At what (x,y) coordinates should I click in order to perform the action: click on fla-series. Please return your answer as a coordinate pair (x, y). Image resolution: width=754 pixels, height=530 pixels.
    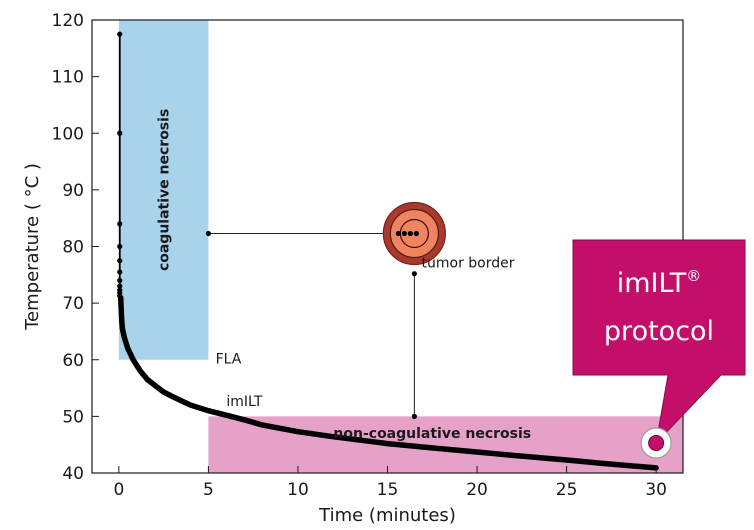
    Looking at the image, I should click on (120, 165).